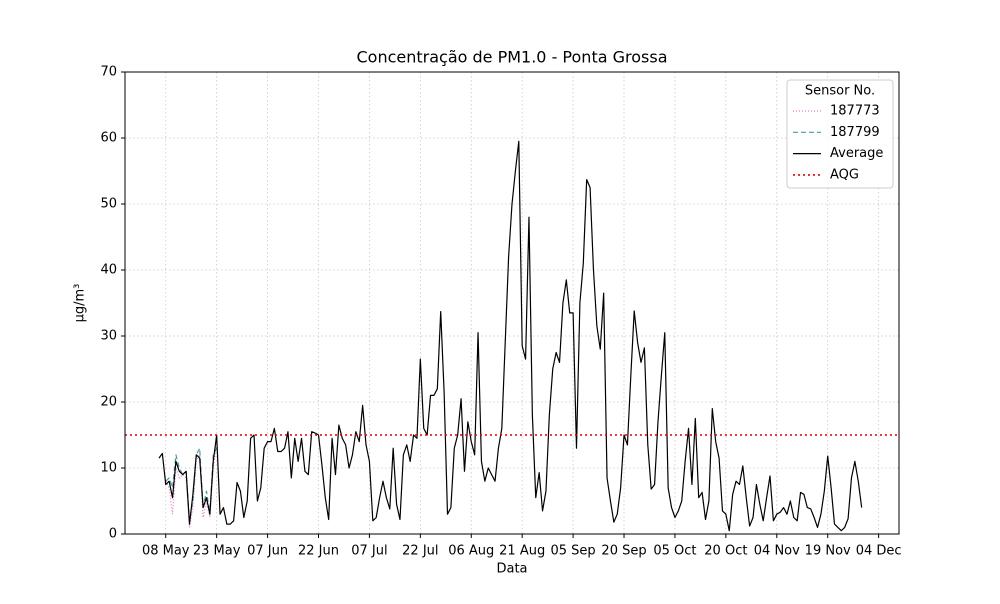 The width and height of the screenshot is (1000, 604). Describe the element at coordinates (855, 132) in the screenshot. I see `legend-label: 187799` at that location.